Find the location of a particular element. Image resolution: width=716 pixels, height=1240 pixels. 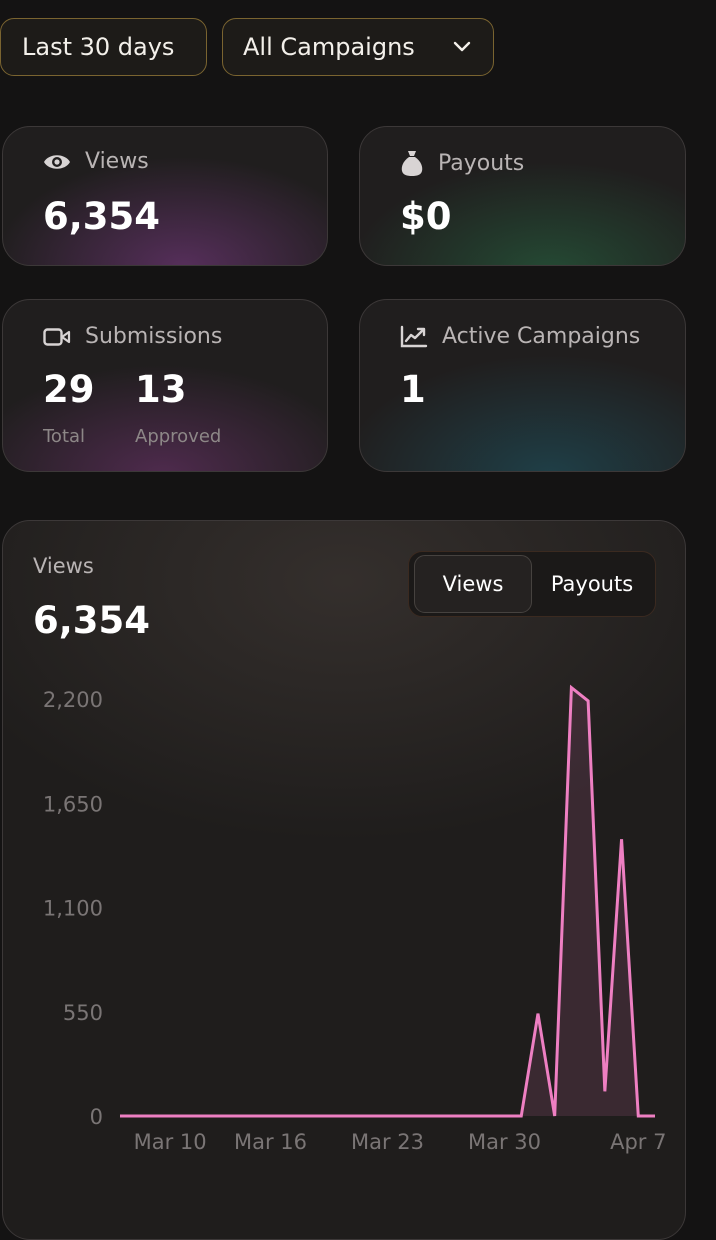

y-tick-label: 550 is located at coordinates (83, 1013).